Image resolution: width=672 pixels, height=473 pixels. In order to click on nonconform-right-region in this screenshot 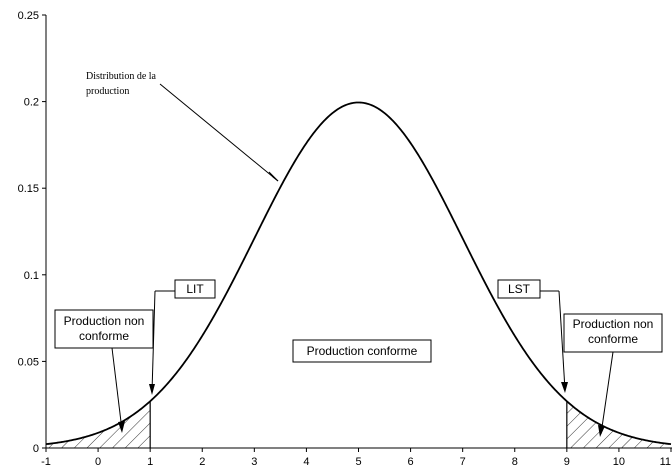, I will do `click(618, 424)`.